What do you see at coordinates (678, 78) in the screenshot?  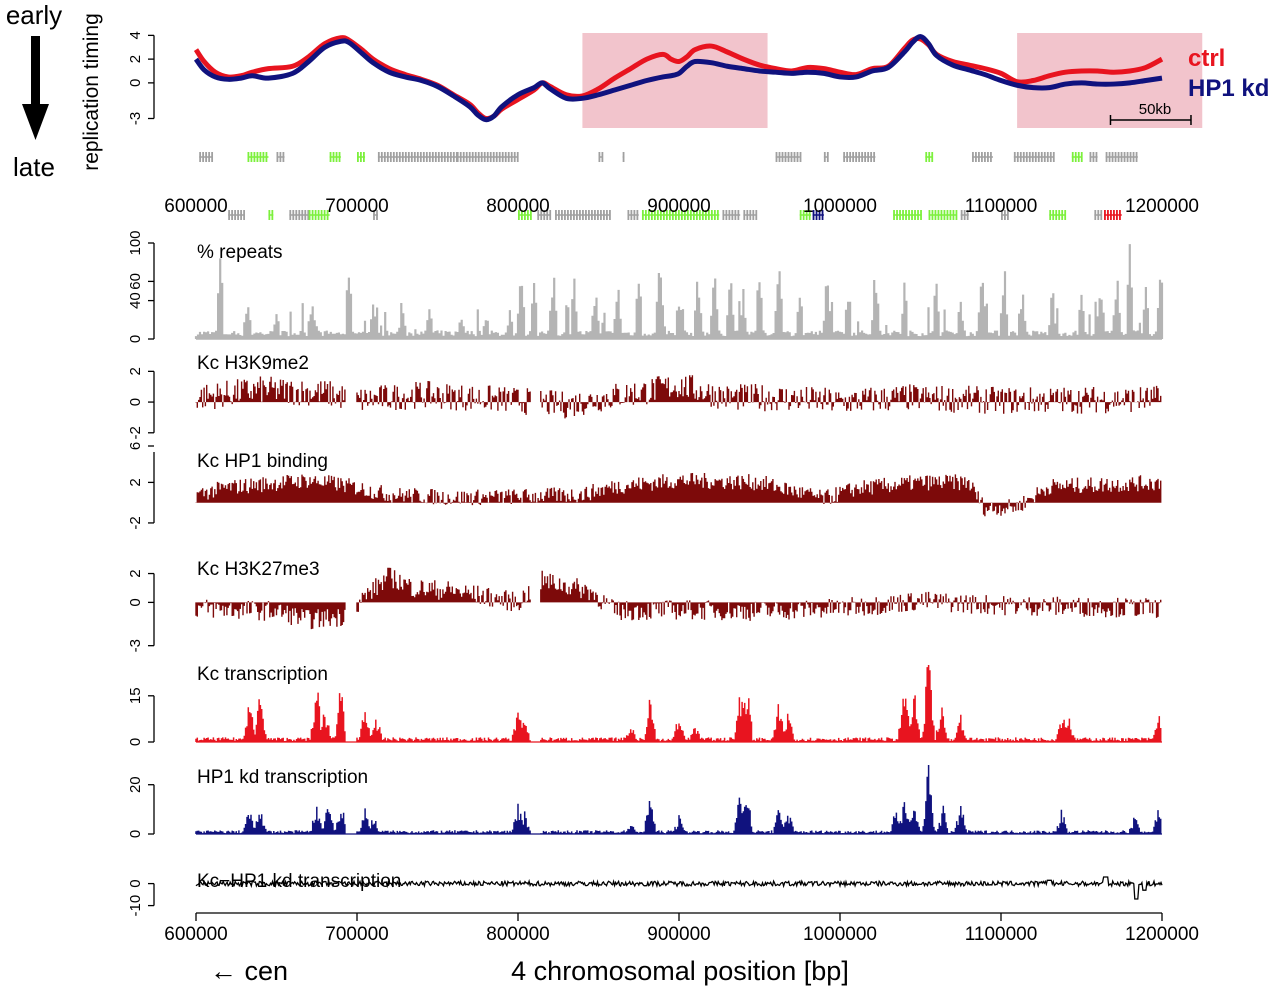 I see `series-line-hp1kd` at bounding box center [678, 78].